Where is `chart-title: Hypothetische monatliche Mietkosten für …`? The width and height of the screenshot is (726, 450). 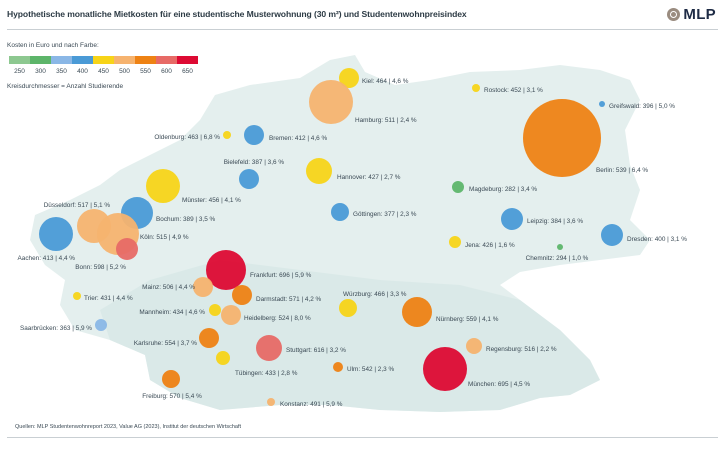
chart-title: Hypothetische monatliche Mietkosten für … is located at coordinates (237, 14).